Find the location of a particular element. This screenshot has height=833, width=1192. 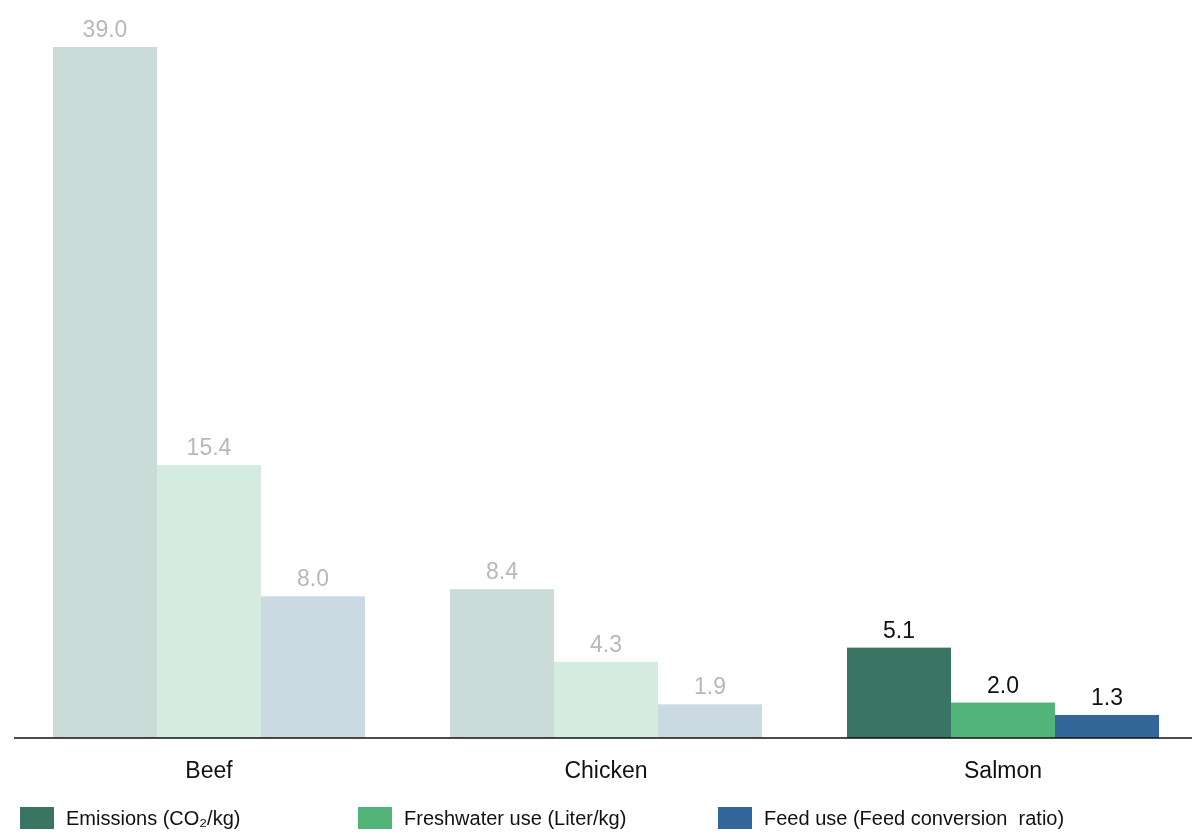

data-label: 39.0 is located at coordinates (105, 29).